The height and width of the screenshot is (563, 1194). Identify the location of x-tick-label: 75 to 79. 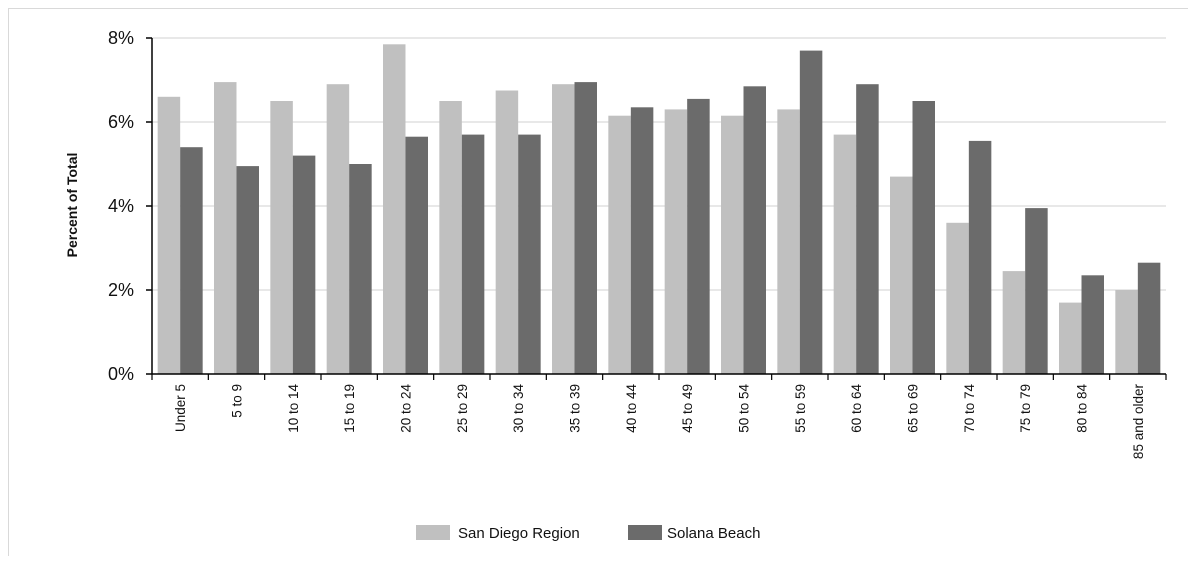
(1025, 408).